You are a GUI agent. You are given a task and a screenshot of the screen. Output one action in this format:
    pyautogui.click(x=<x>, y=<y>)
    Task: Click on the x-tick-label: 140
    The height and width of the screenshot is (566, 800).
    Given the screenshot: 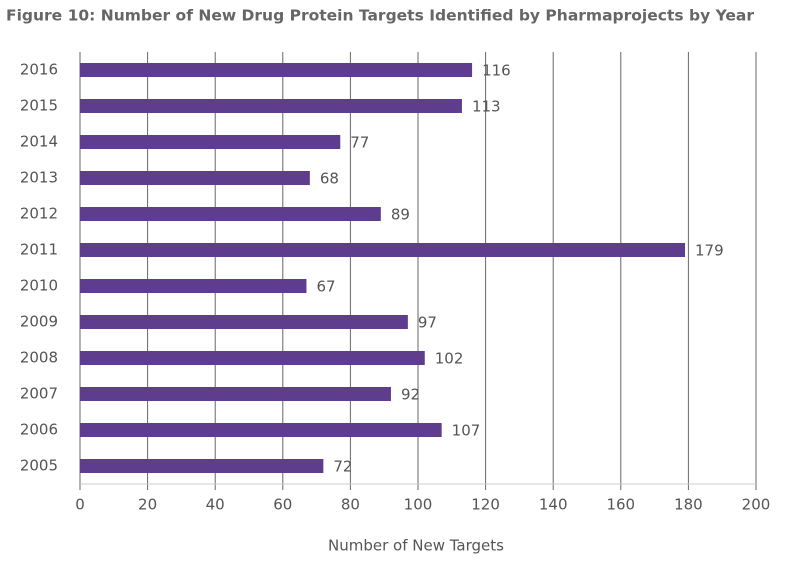 What is the action you would take?
    pyautogui.click(x=553, y=505)
    